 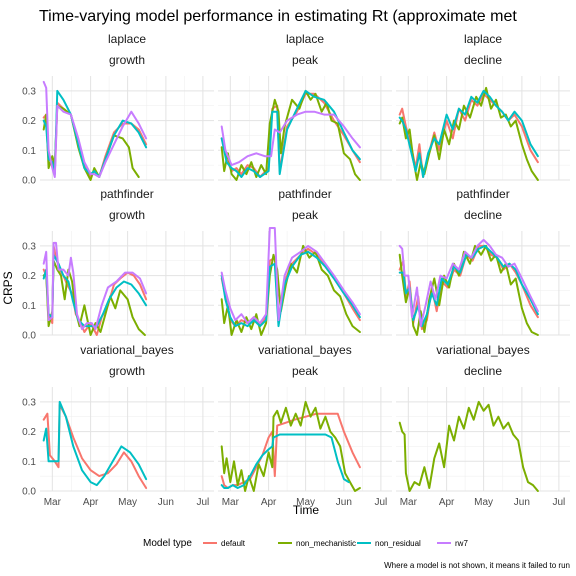 I want to click on facet-panel-pathfinder-growth: pathfinder growth 0.0 0.1 0.2 0.3, so click(x=118, y=264).